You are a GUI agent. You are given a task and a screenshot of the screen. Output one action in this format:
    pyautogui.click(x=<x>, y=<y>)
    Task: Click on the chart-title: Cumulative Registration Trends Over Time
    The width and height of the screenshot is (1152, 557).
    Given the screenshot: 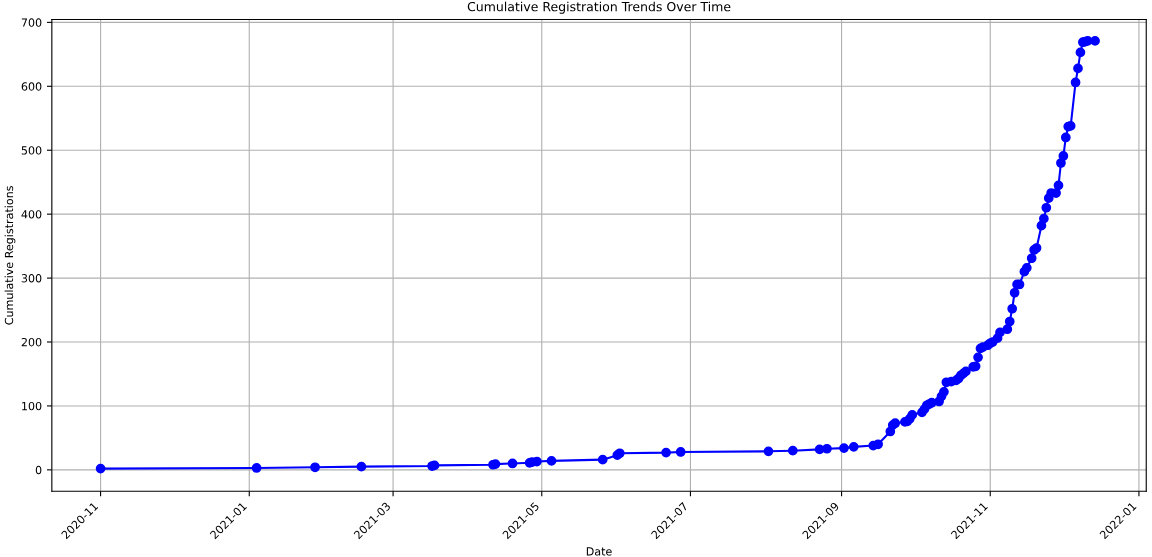 What is the action you would take?
    pyautogui.click(x=599, y=7)
    